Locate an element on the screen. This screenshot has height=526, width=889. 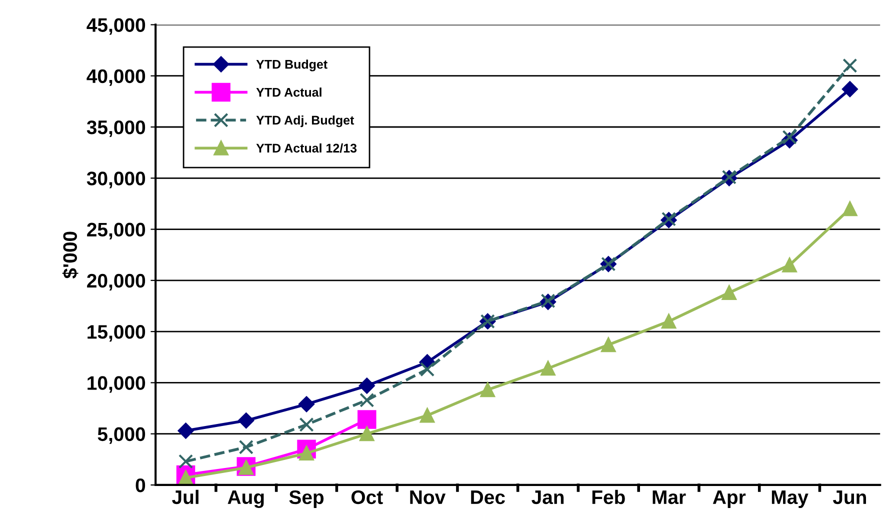
legend-label: YTD Actual is located at coordinates (289, 92).